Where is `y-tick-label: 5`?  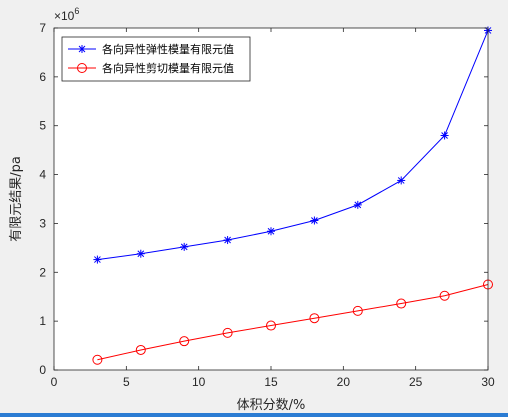
y-tick-label: 5 is located at coordinates (42, 126).